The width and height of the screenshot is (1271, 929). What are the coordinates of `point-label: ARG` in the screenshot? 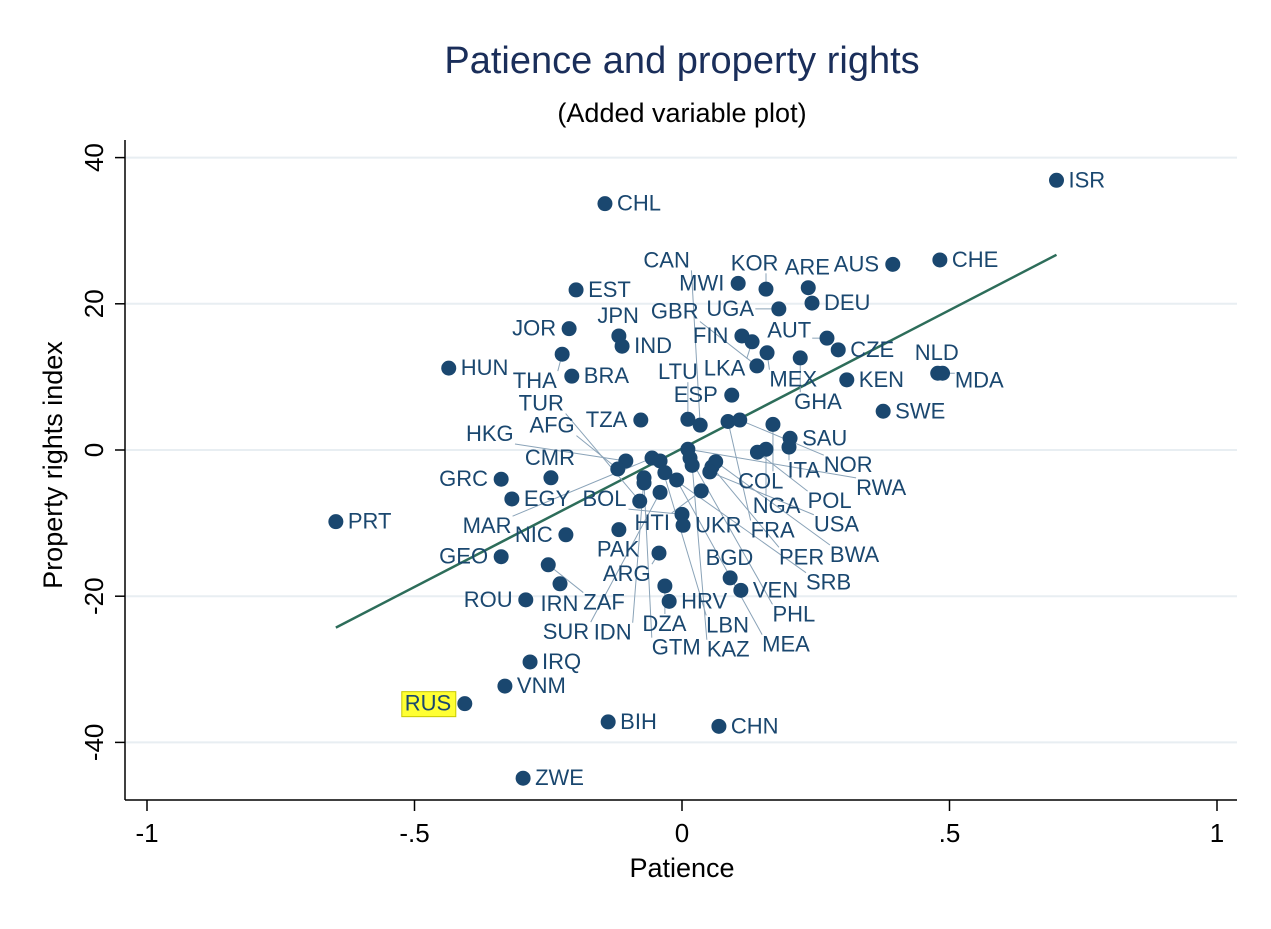 It's located at (627, 573).